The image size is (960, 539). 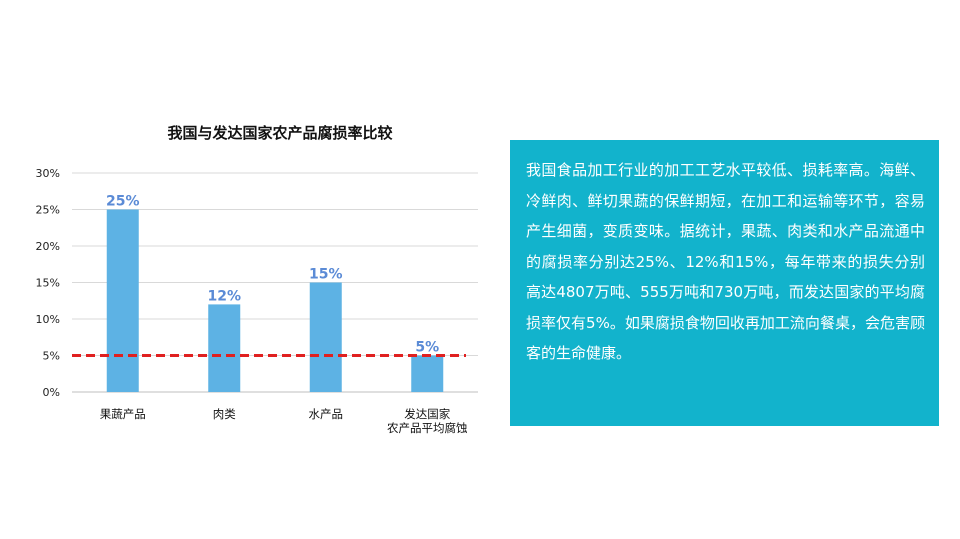 What do you see at coordinates (280, 133) in the screenshot?
I see `chart-title: 我国与发达国家农产品腐损率比较` at bounding box center [280, 133].